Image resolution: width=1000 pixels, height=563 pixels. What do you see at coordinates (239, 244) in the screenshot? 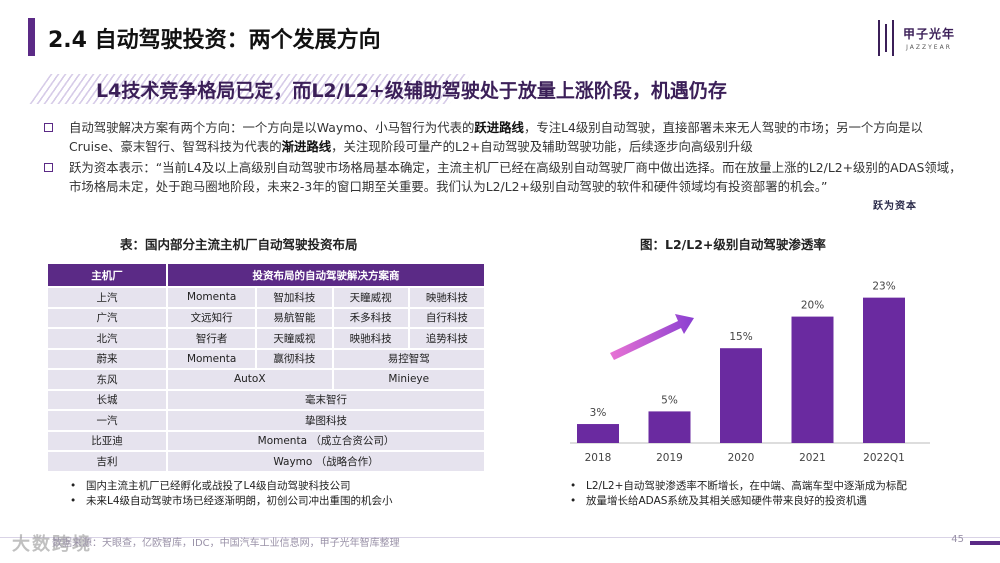
I see `table-title: 表：国内部分主流主机厂自动驾驶投资布局` at bounding box center [239, 244].